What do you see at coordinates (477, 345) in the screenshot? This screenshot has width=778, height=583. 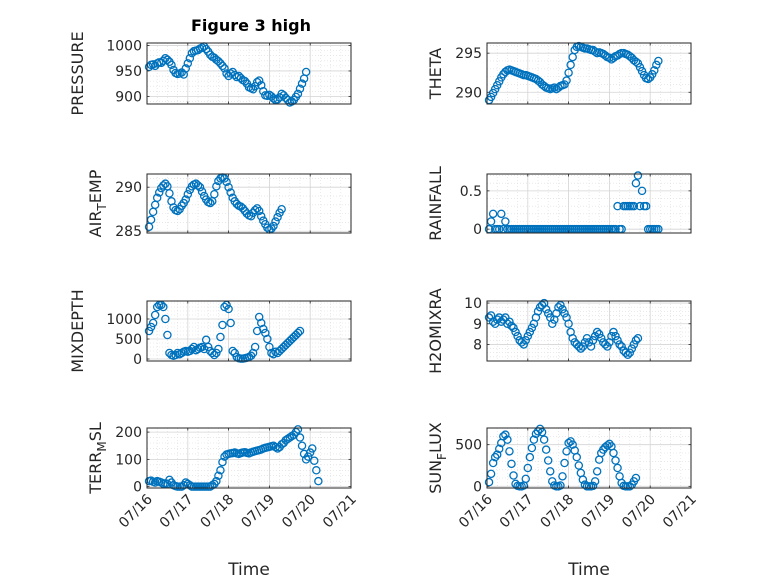 I see `y-tick-label: 8` at bounding box center [477, 345].